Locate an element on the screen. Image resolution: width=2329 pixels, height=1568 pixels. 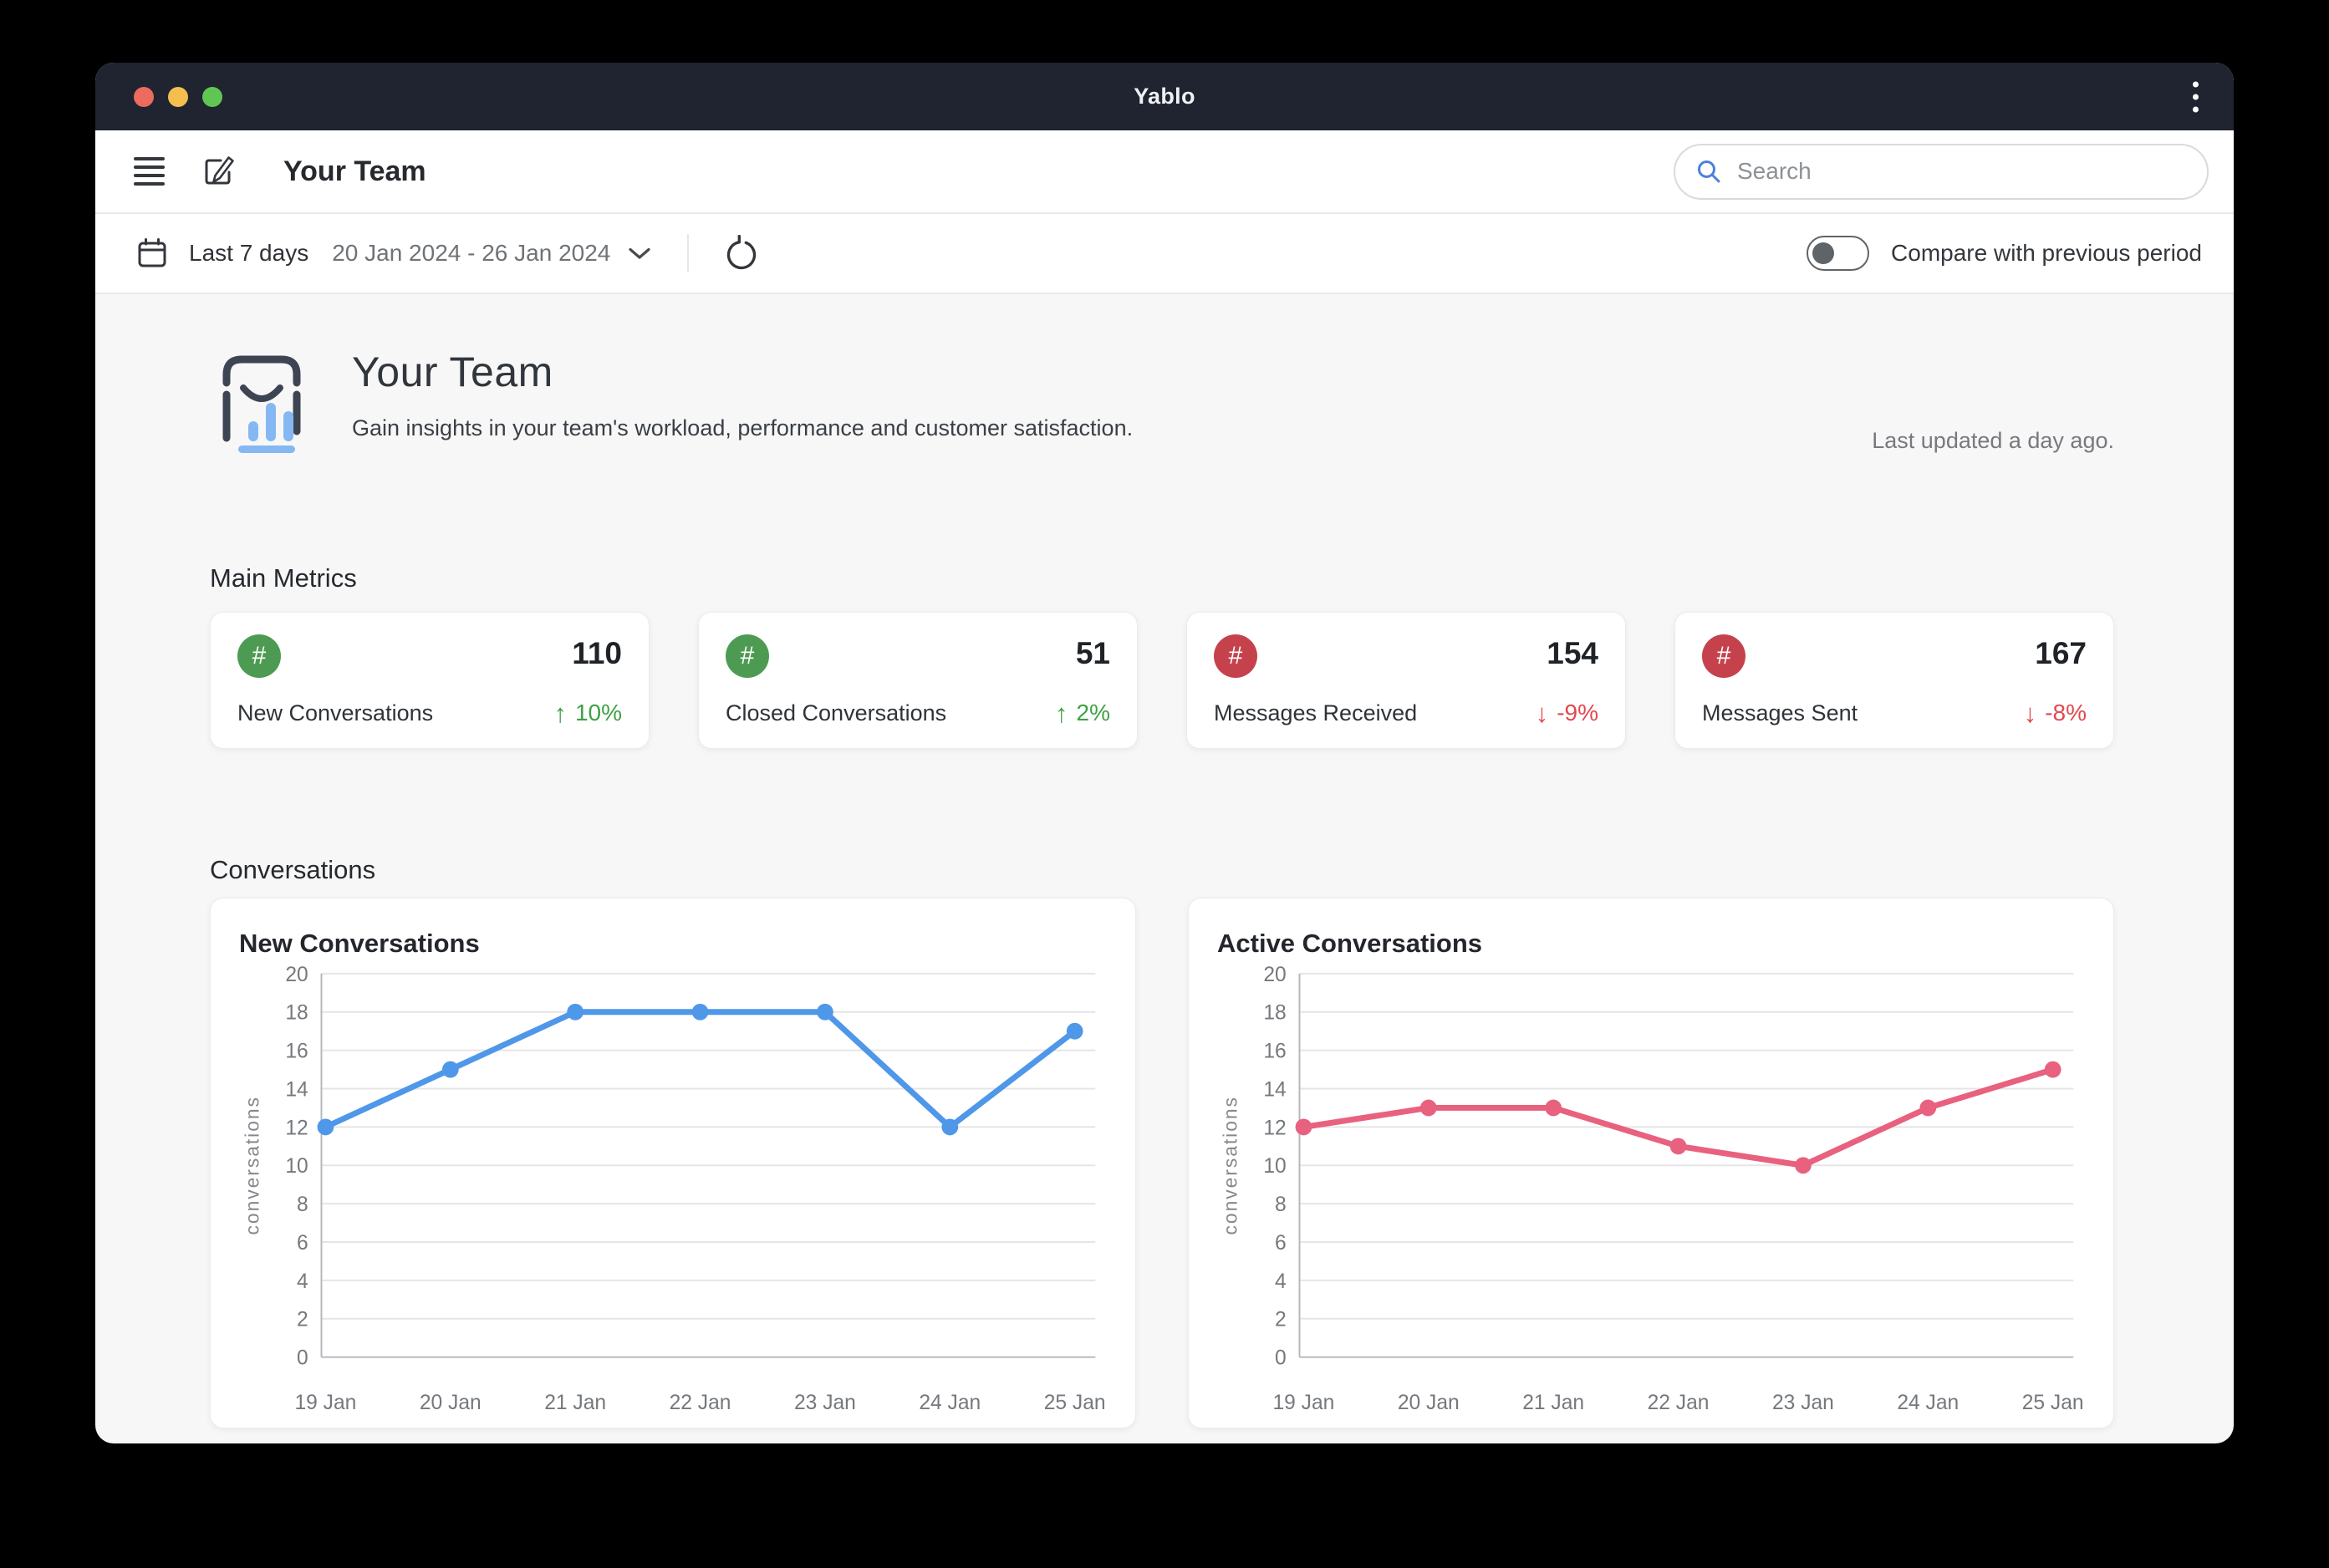
trend-arrow-icon: ↑ is located at coordinates (1061, 713).